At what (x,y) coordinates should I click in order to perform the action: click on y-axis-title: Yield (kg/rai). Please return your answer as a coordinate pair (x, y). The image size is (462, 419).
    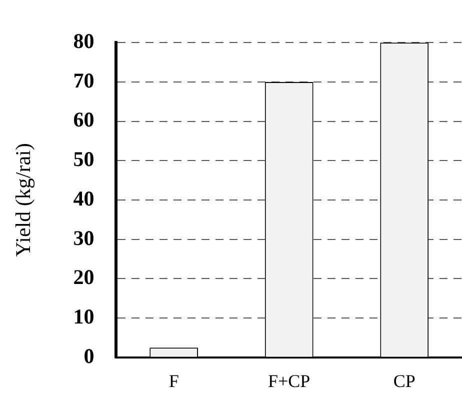
    Looking at the image, I should click on (23, 200).